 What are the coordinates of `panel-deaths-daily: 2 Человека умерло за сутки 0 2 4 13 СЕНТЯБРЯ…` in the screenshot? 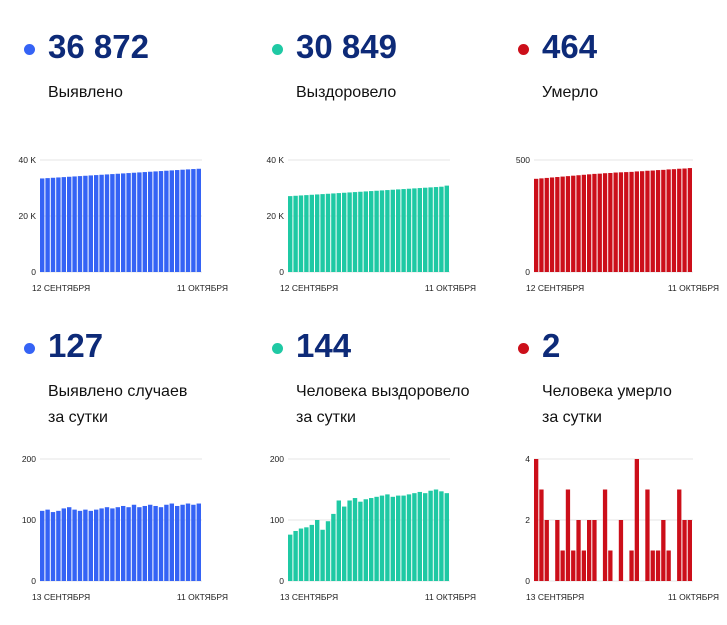 It's located at (619, 475).